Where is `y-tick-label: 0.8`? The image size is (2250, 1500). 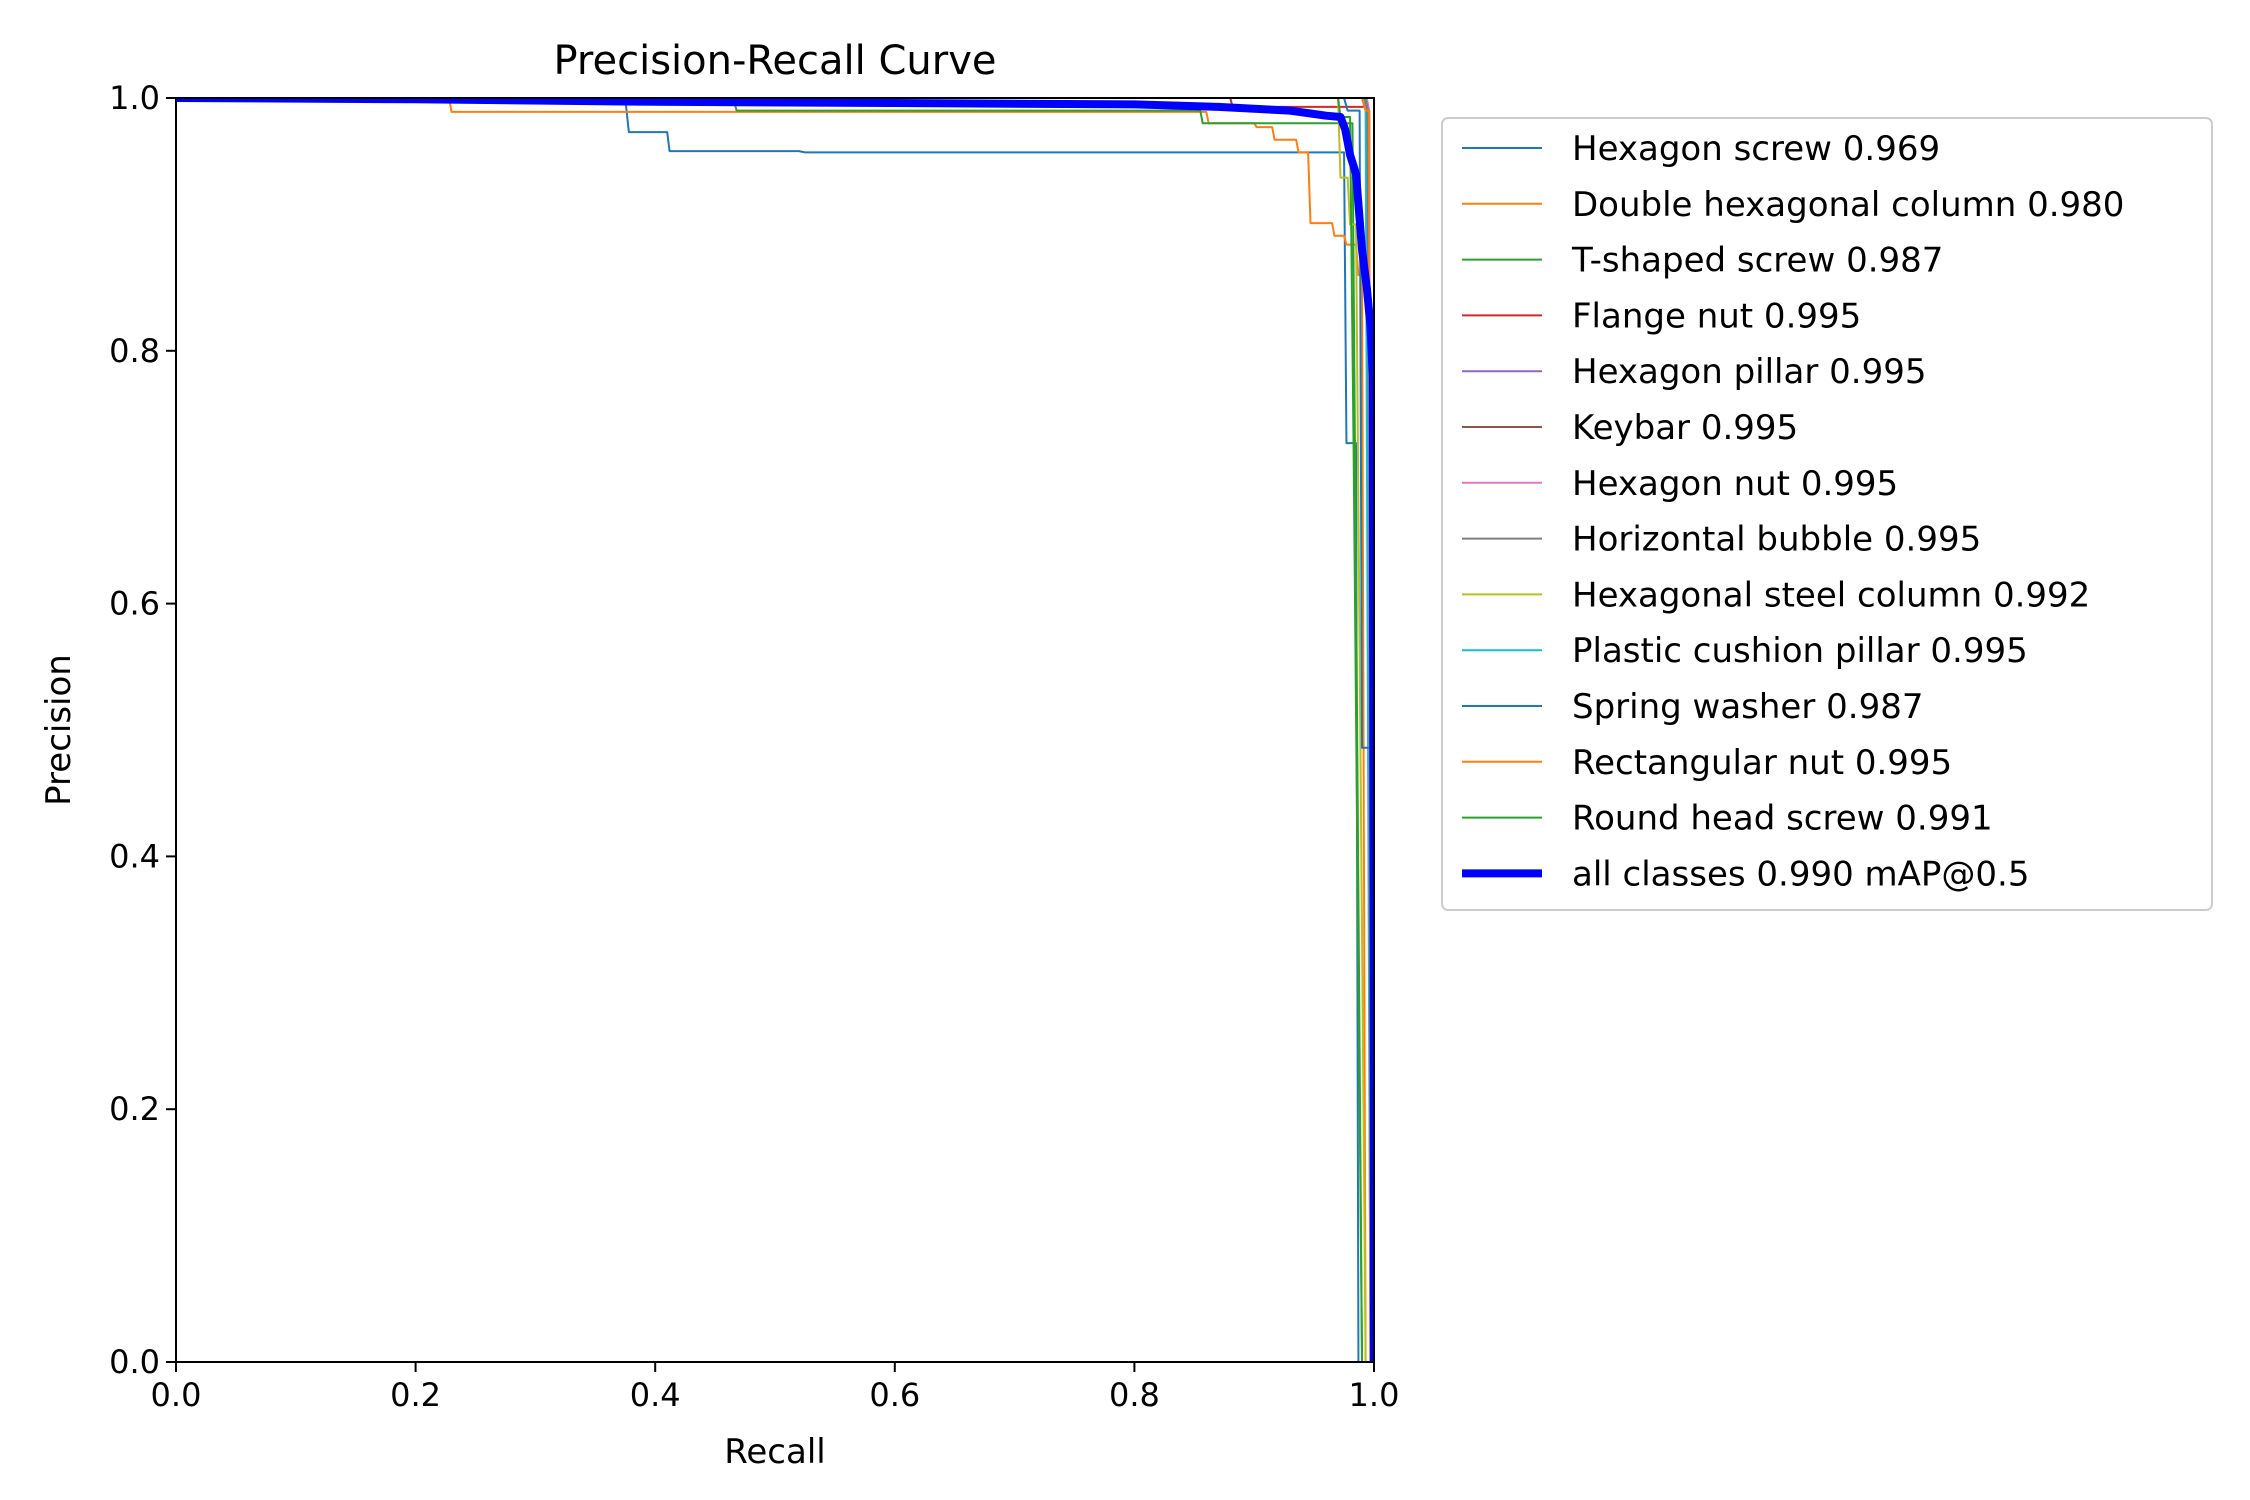
y-tick-label: 0.8 is located at coordinates (134, 351).